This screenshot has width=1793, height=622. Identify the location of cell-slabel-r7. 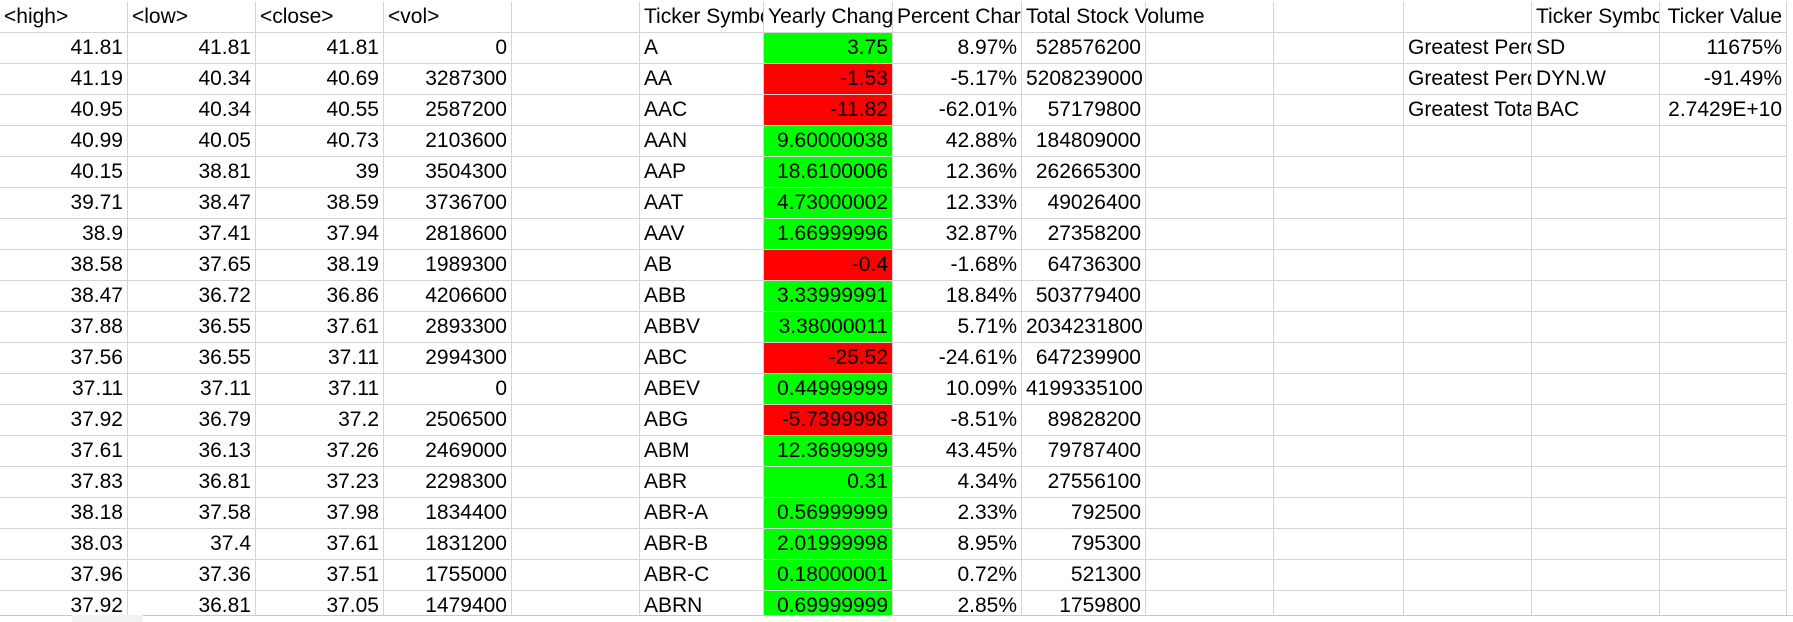
(1468, 265).